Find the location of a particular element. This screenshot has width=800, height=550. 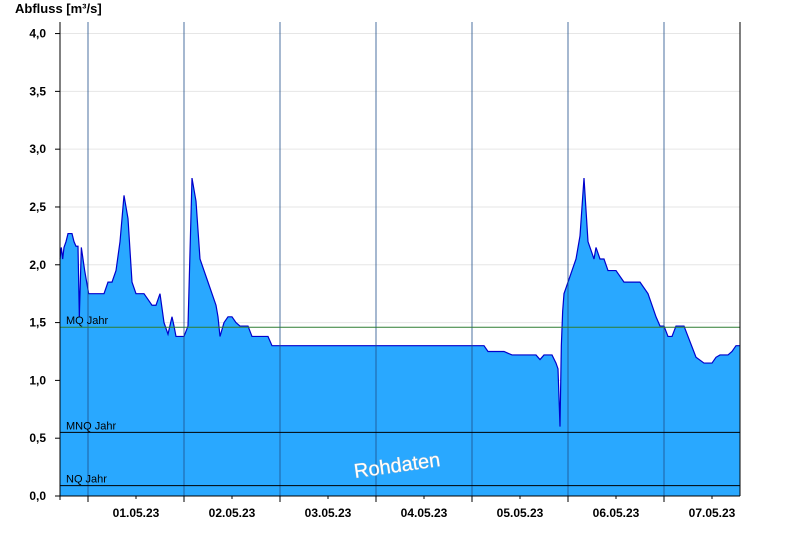

y-tick-label-1: 0,5 is located at coordinates (37, 438).